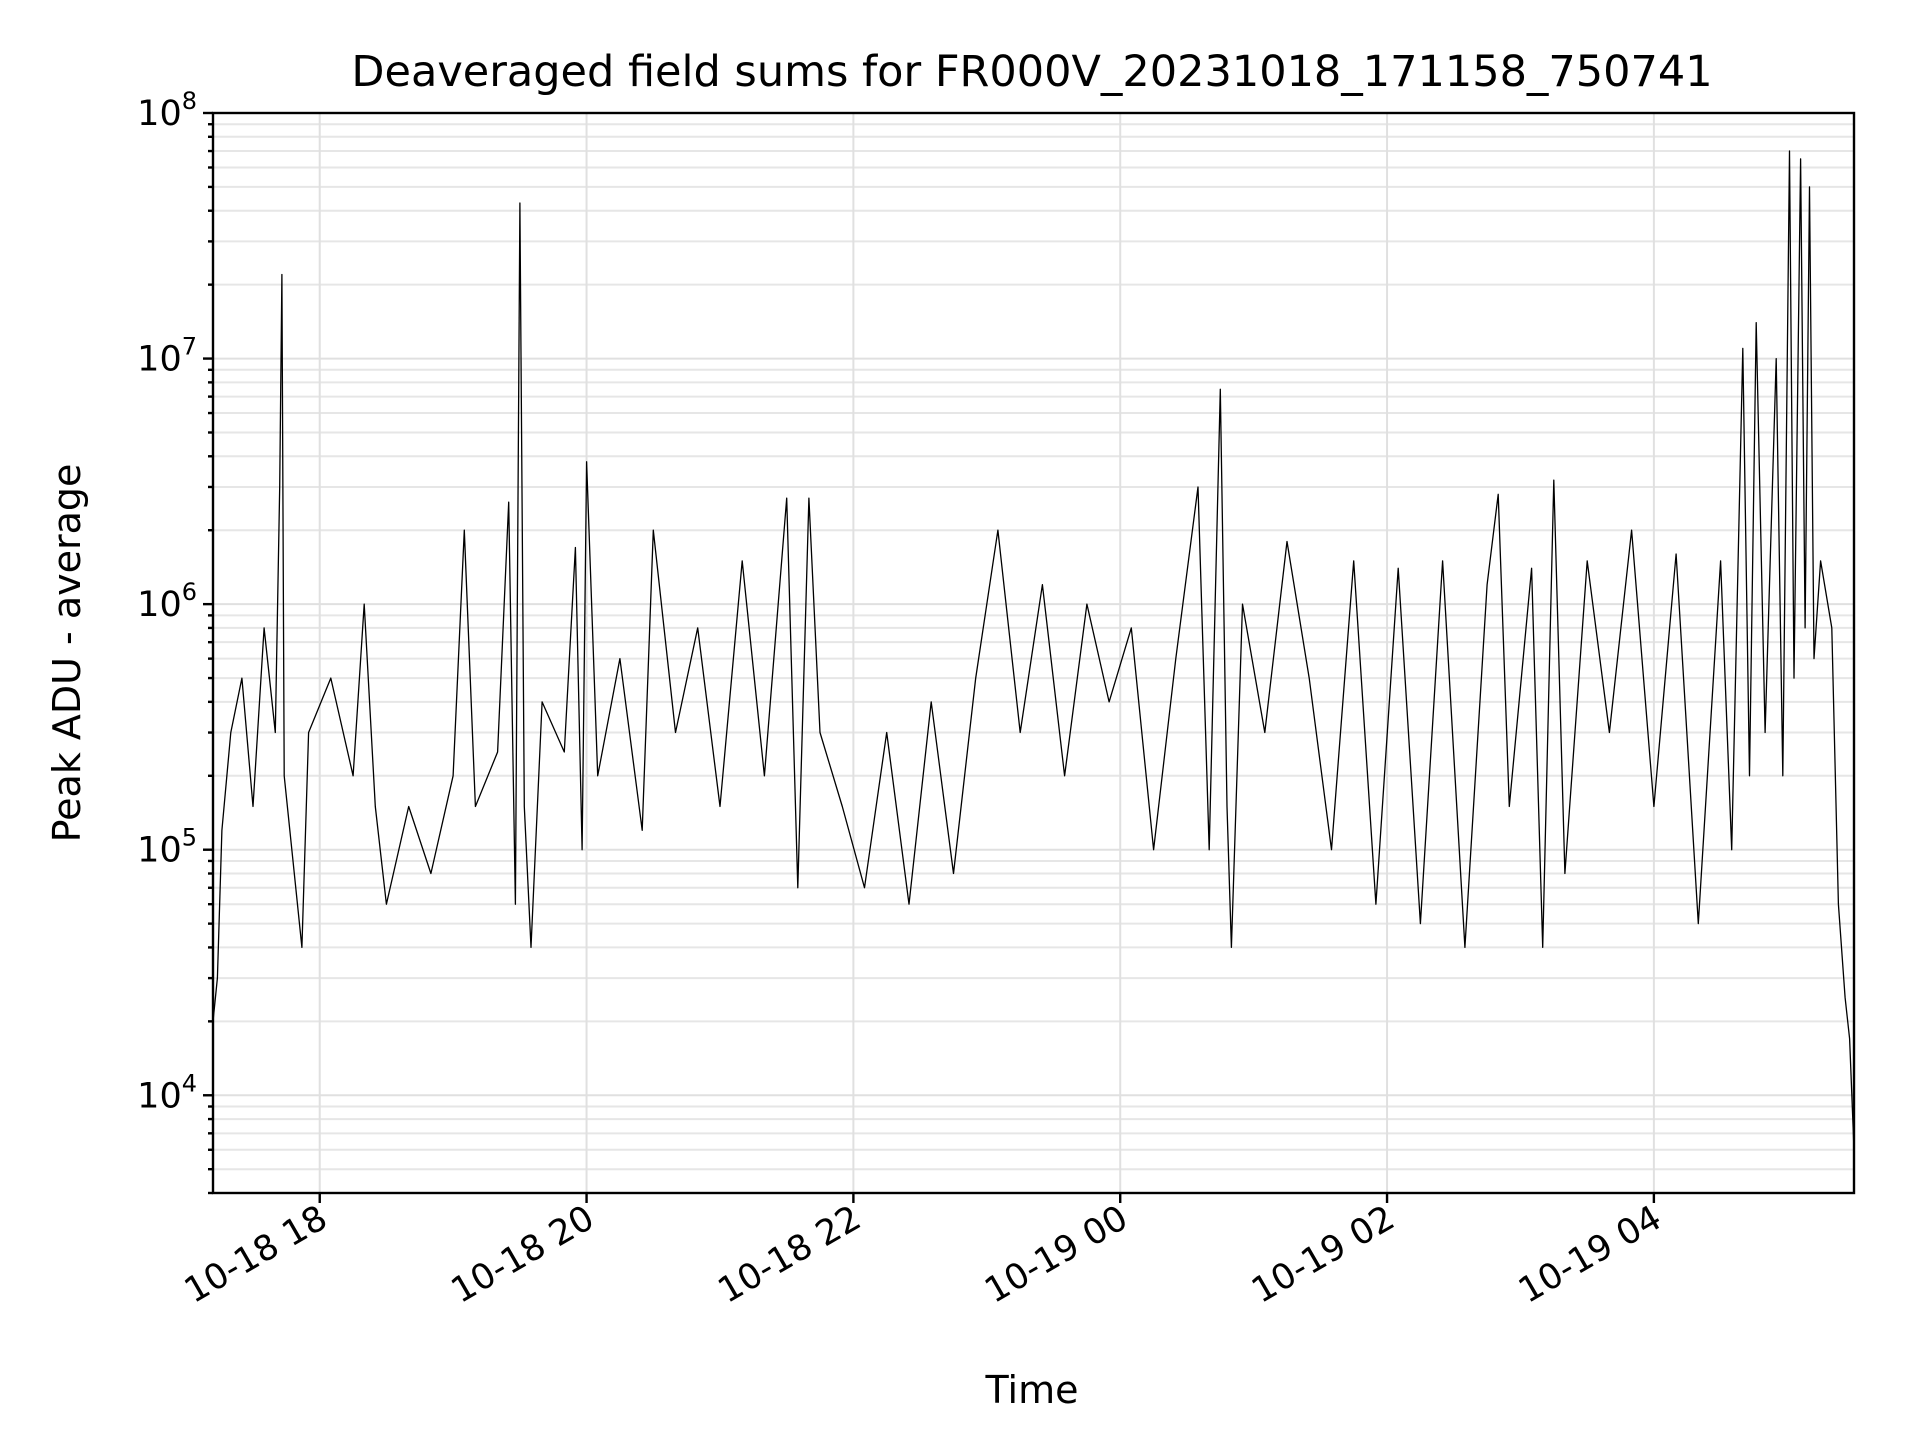  Describe the element at coordinates (189, 347) in the screenshot. I see `y-tick-exponent: 7` at that location.